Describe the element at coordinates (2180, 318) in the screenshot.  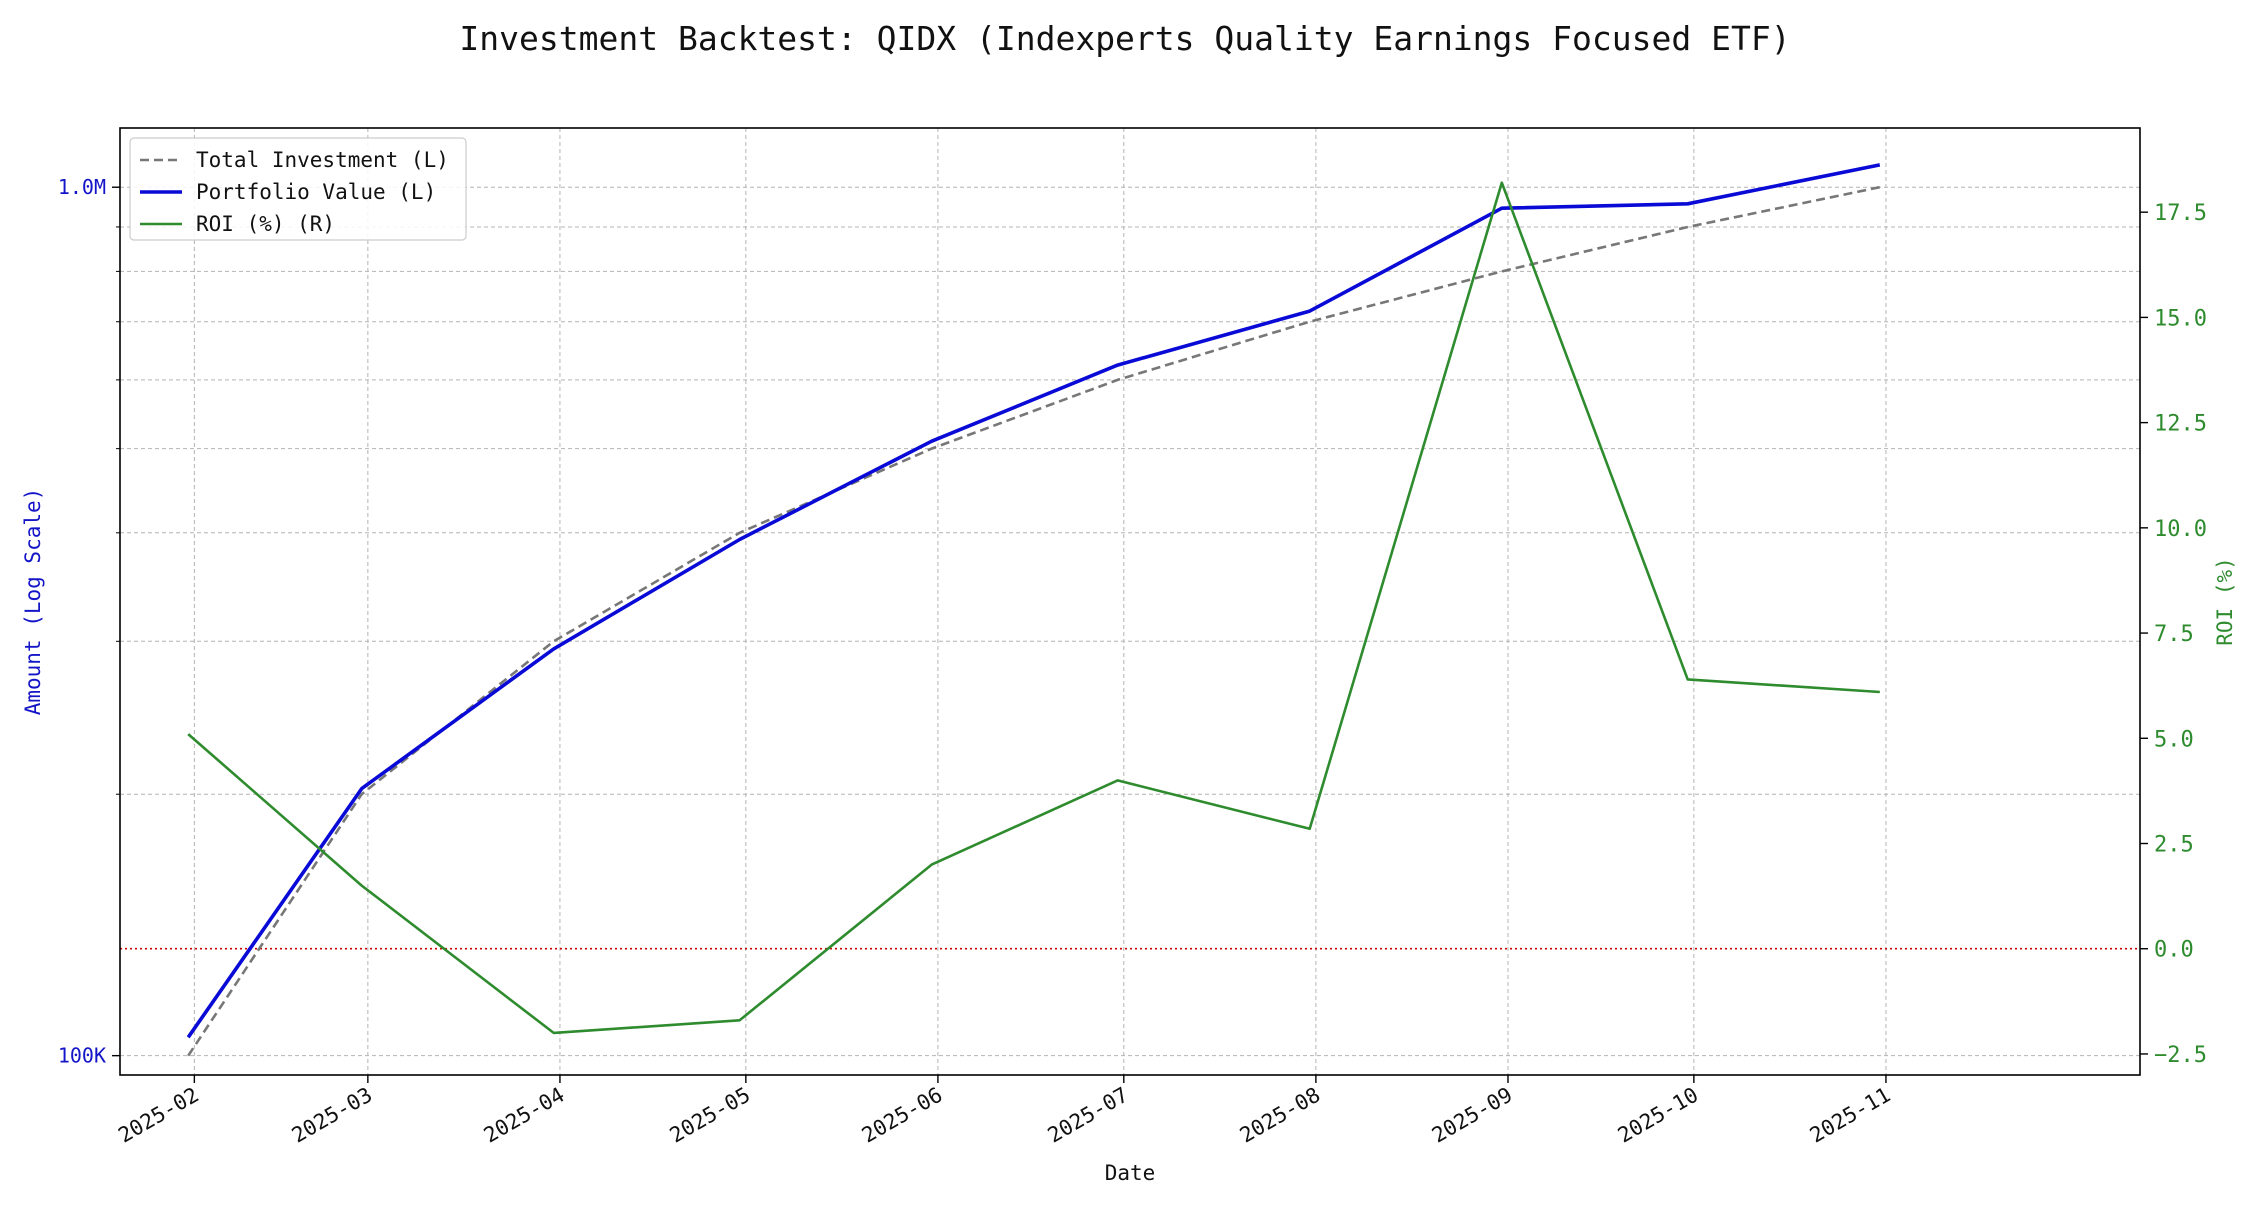
I see `right-tick-label: 15.0` at that location.